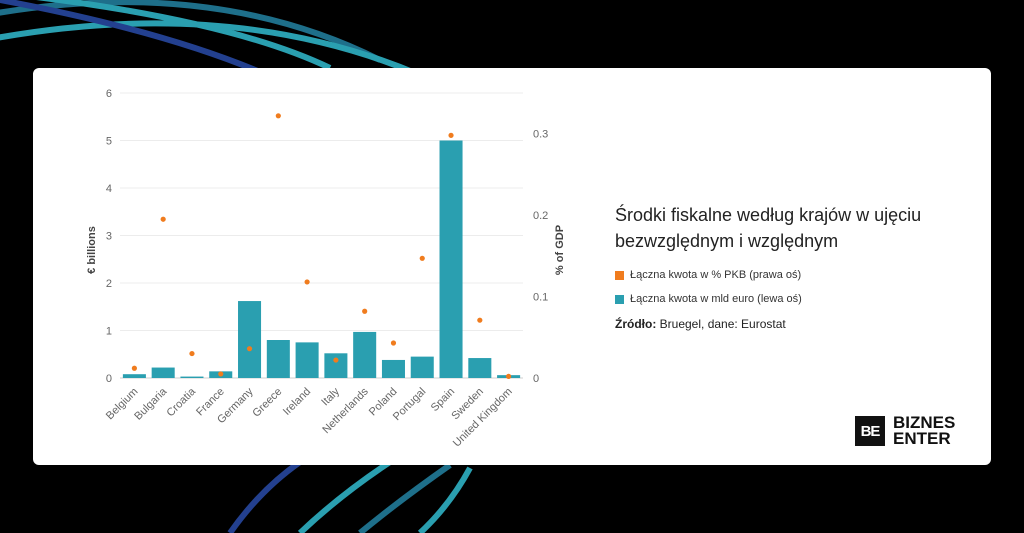 The image size is (1024, 533). I want to click on logo-wordmark: BIZNES ENTER, so click(924, 430).